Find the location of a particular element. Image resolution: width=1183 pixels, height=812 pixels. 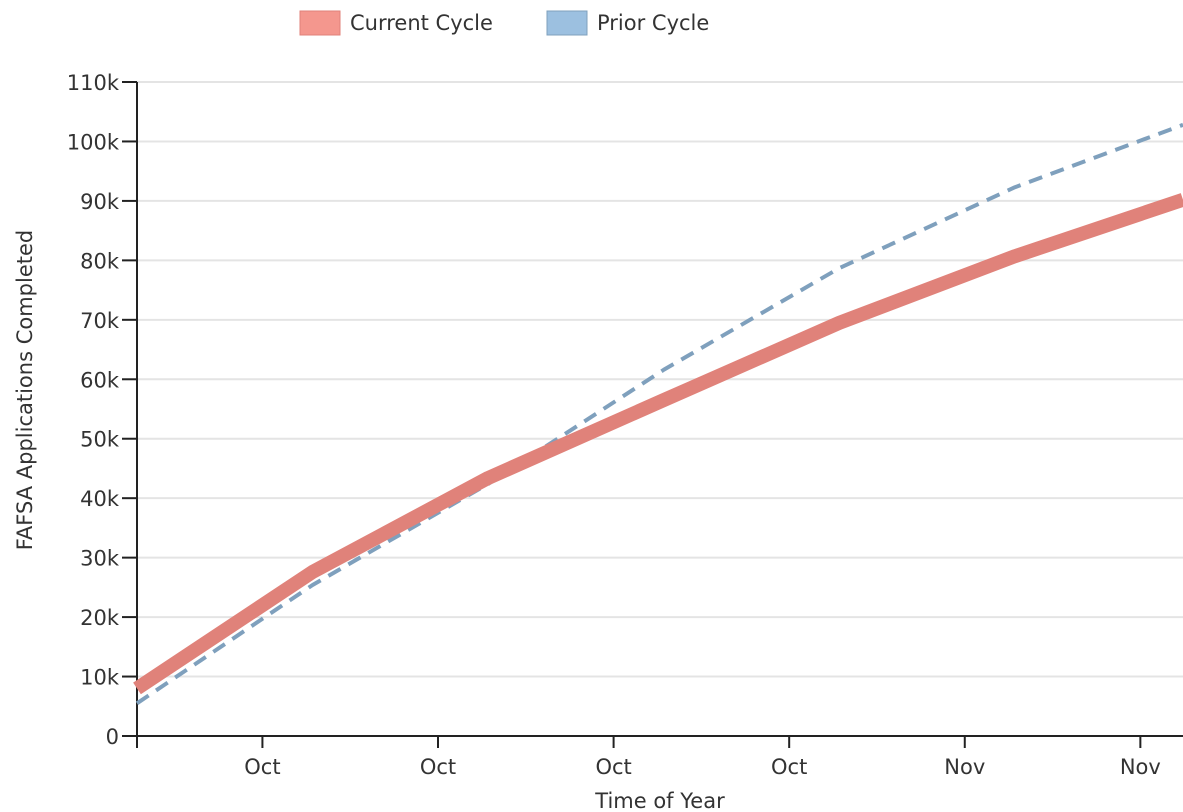

legend-label: Prior Cycle is located at coordinates (653, 23).